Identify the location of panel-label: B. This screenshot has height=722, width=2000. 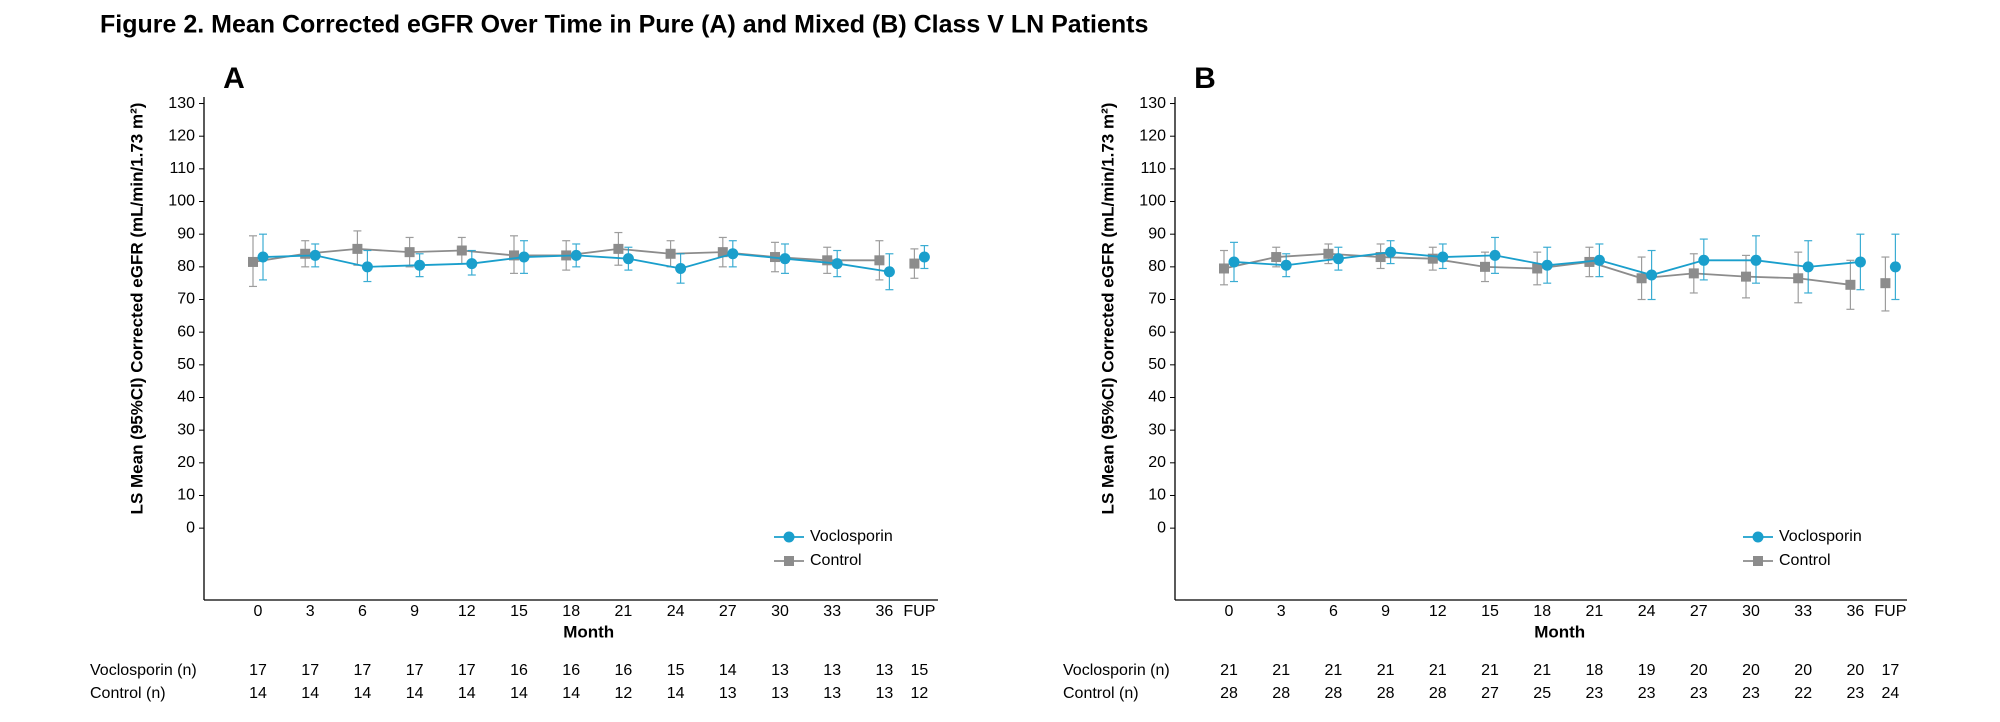
(1205, 78).